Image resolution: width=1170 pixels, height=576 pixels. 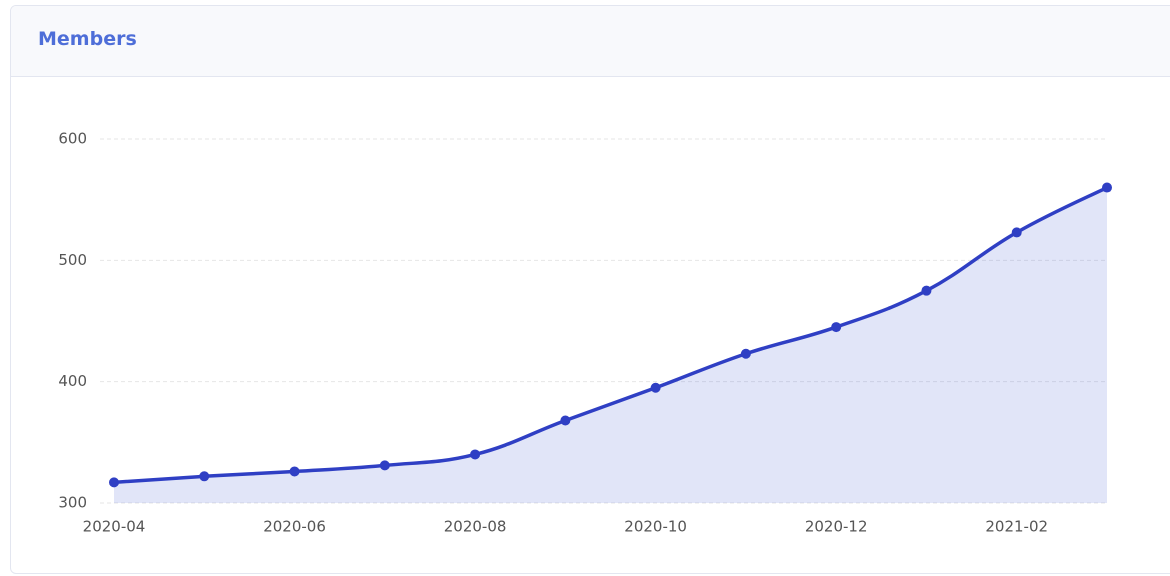 What do you see at coordinates (655, 527) in the screenshot?
I see `x-tick-label: 2020-10` at bounding box center [655, 527].